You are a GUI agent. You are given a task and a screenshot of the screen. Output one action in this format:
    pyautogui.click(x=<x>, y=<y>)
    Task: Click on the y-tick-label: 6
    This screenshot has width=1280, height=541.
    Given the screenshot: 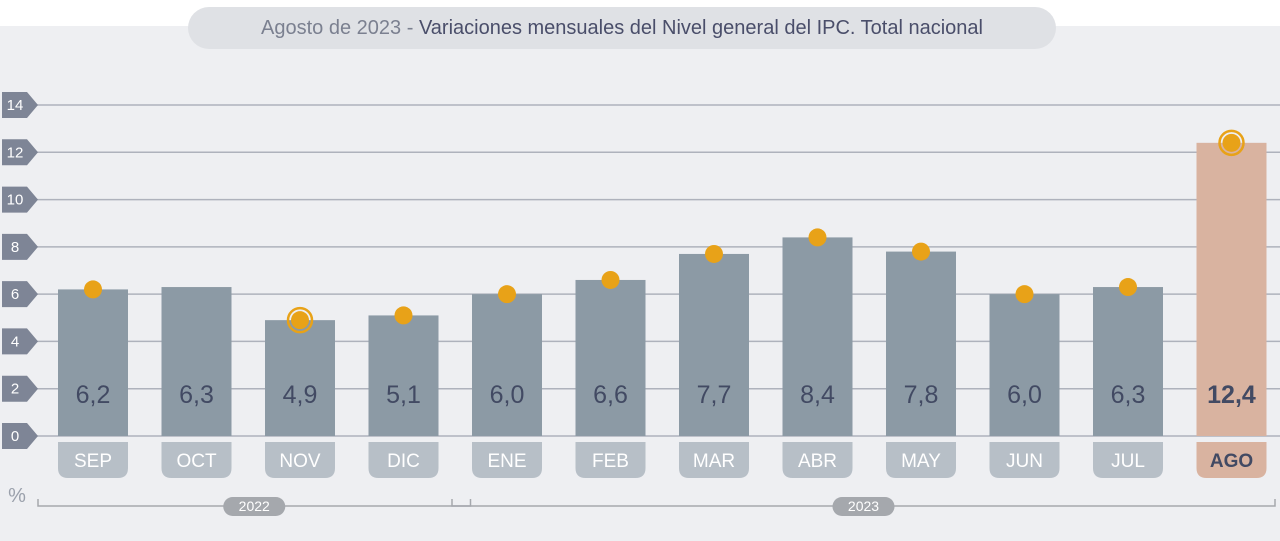 What is the action you would take?
    pyautogui.click(x=15, y=294)
    